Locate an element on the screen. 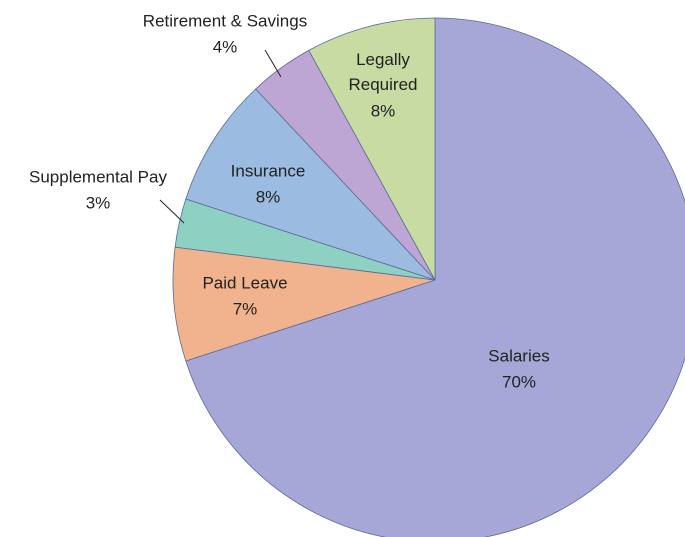 The image size is (685, 537). slice-value-label: 3% is located at coordinates (98, 202).